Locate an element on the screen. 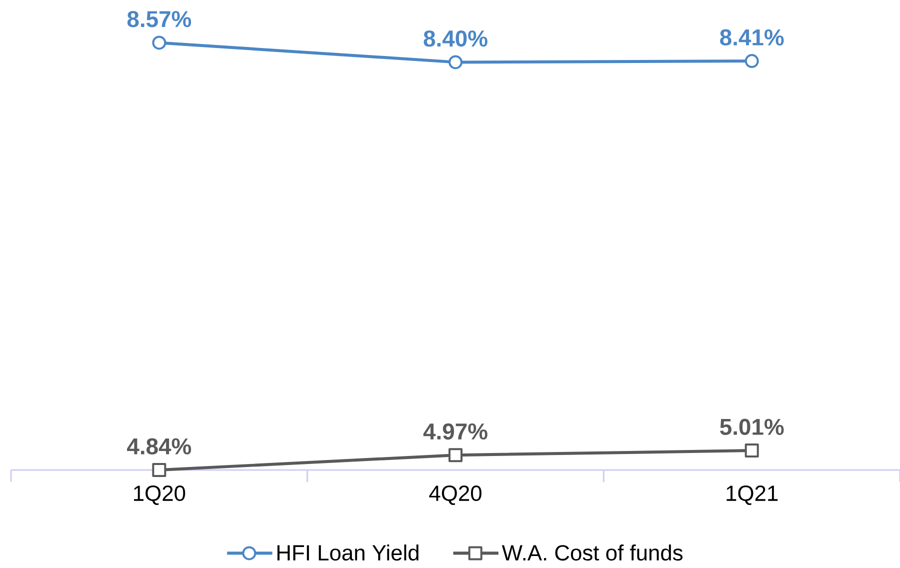 This screenshot has width=900, height=568. x-tick-label: 1Q21 is located at coordinates (752, 495).